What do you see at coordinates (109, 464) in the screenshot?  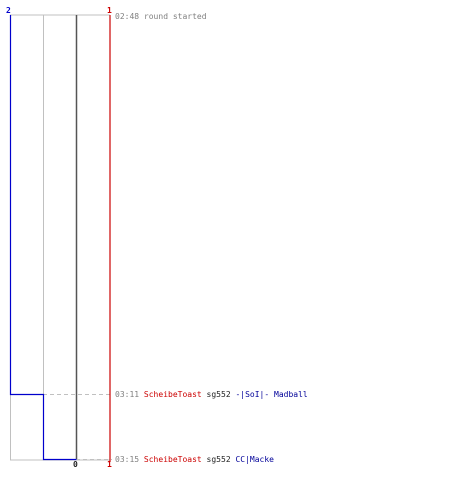 I see `red-team-count-bottom: 1` at bounding box center [109, 464].